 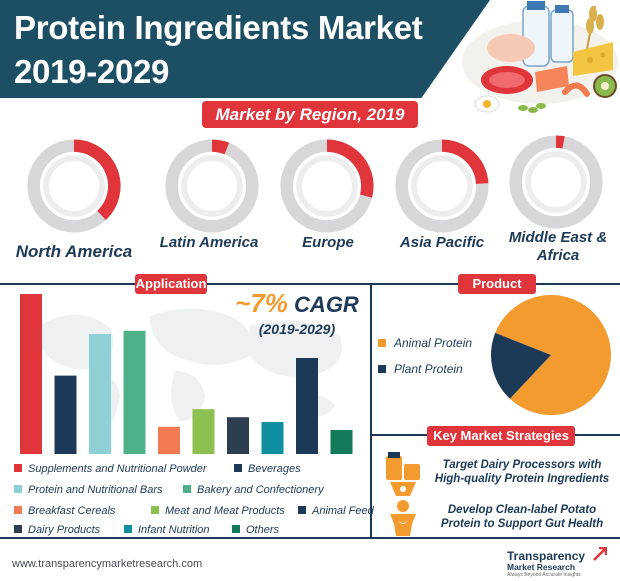 I want to click on bar-infant-nutrition, so click(x=272, y=438).